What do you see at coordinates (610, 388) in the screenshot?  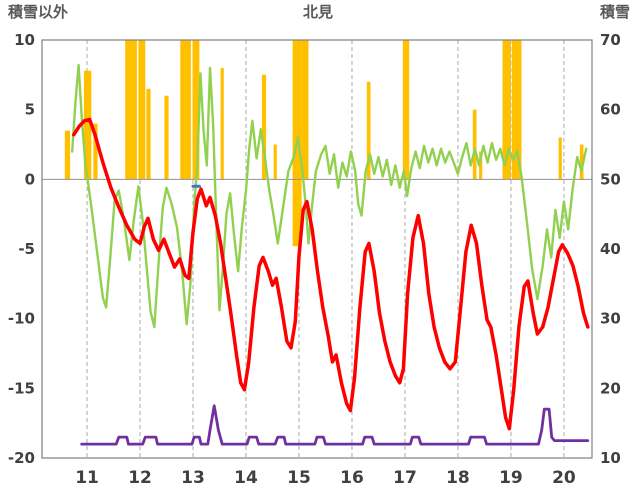 I see `right-axis-tick: 20` at bounding box center [610, 388].